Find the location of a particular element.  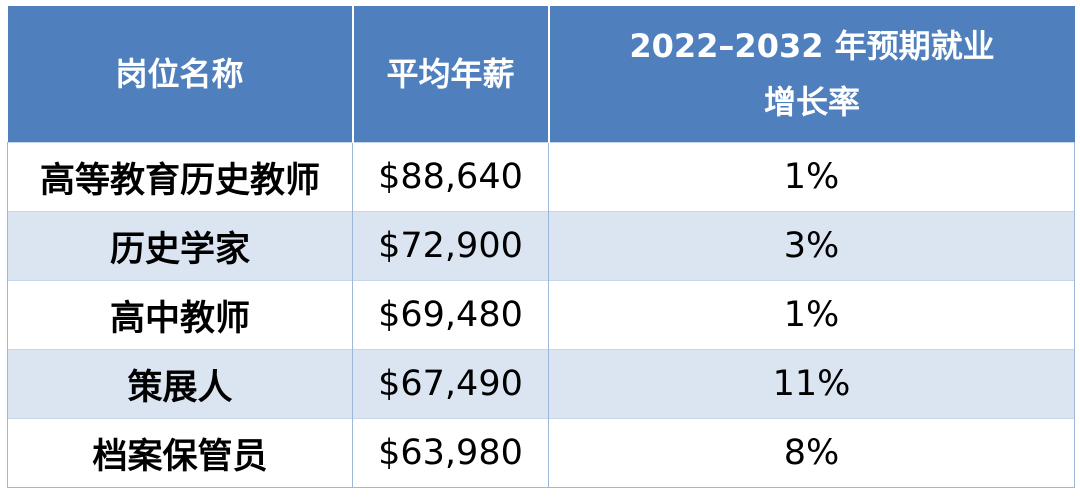

table-row: 高等教育历史教师 $88,640 1% is located at coordinates (541, 177).